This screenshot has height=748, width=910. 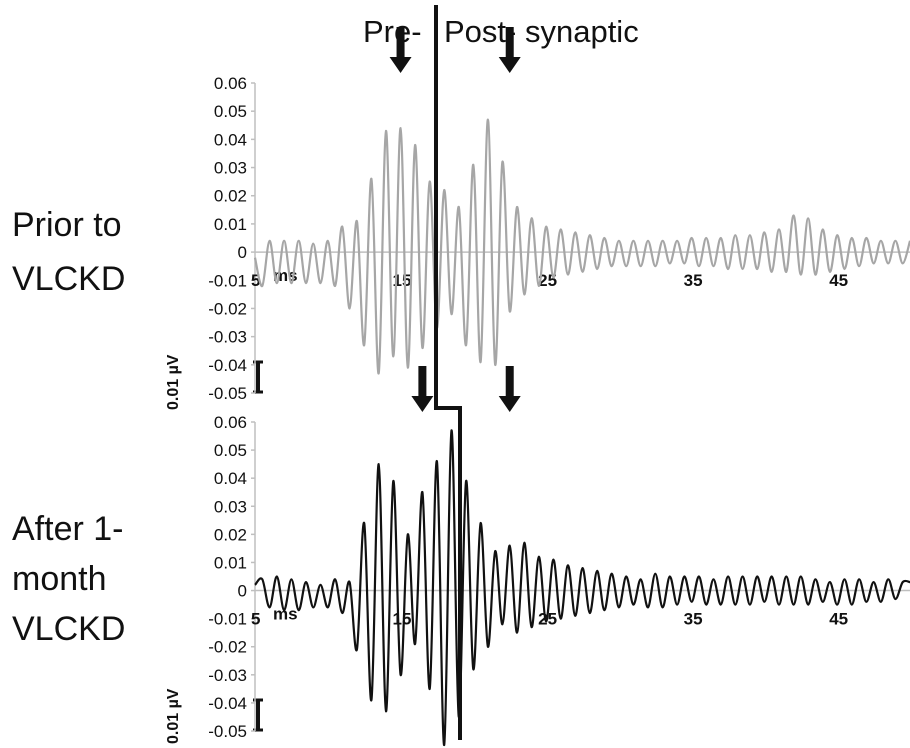 What do you see at coordinates (227, 703) in the screenshot?
I see `panel2-y-tick-label: -0.04` at bounding box center [227, 703].